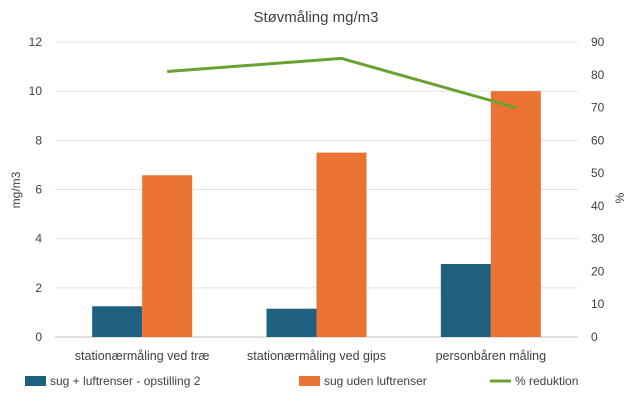 This screenshot has width=640, height=407. What do you see at coordinates (598, 206) in the screenshot?
I see `right-tick-label: 40` at bounding box center [598, 206].